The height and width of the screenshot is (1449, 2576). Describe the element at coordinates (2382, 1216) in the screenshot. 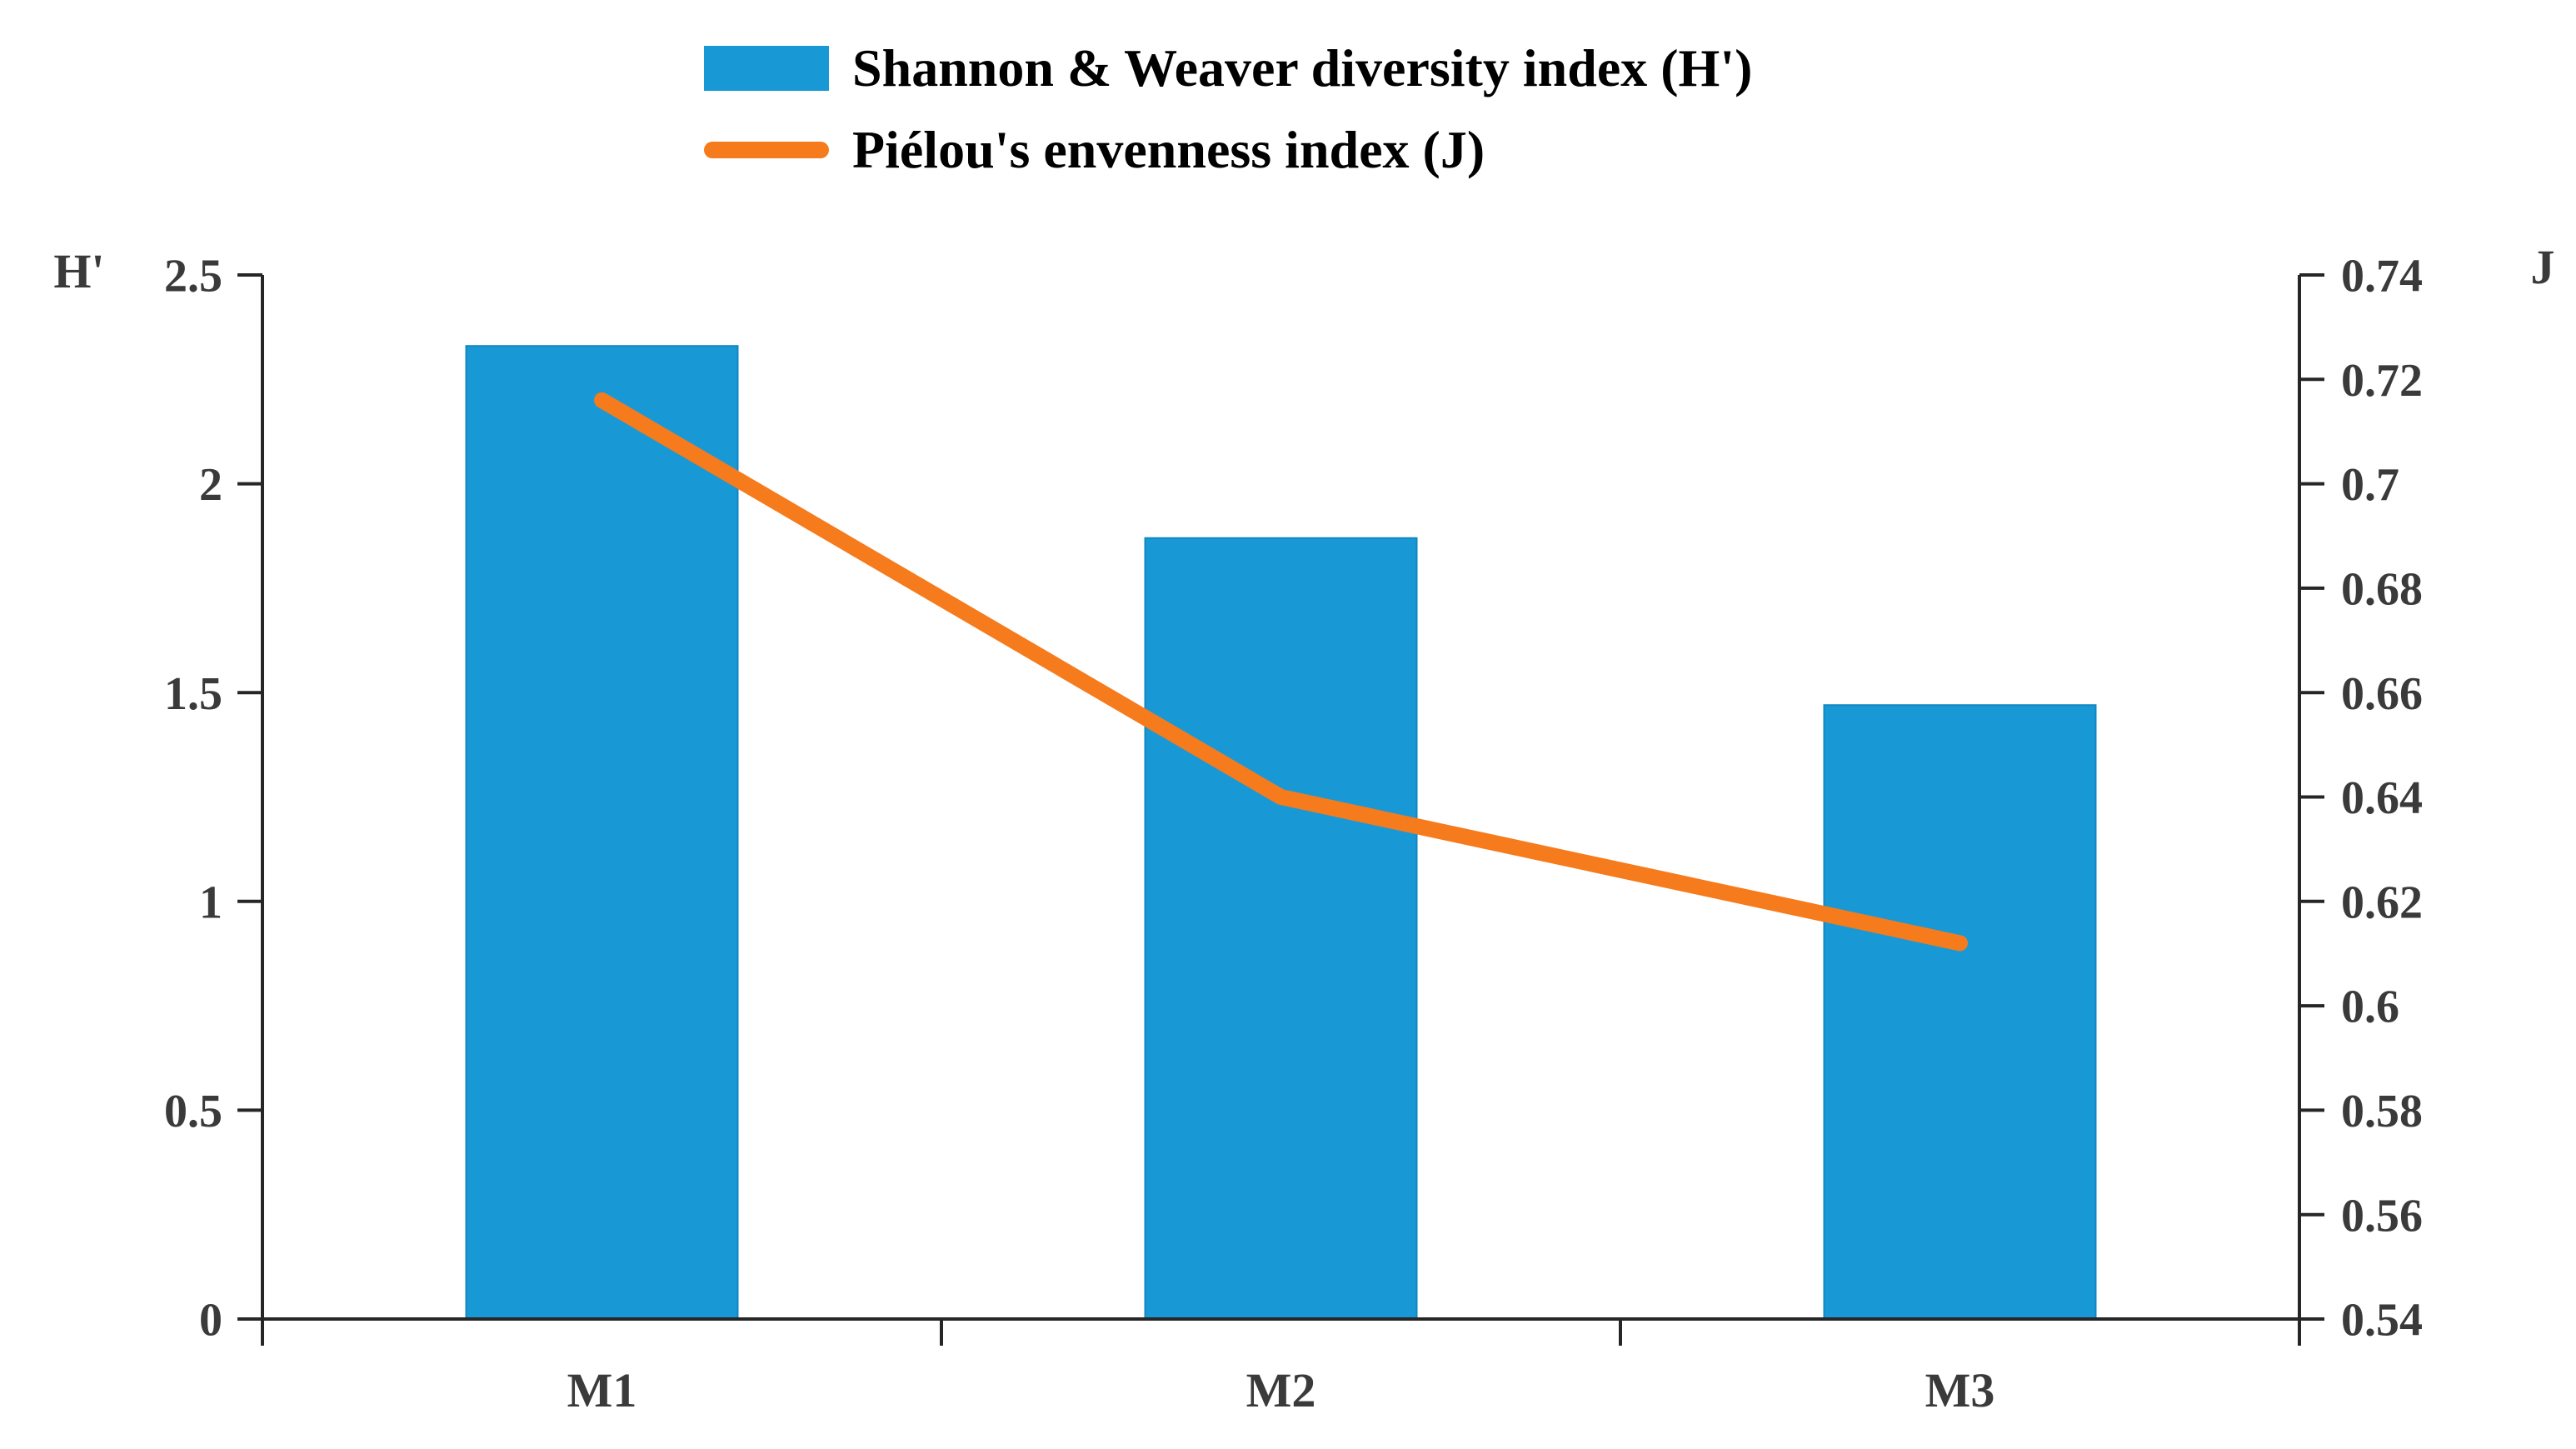

I see `right-axis-tick-label: 0.56` at that location.